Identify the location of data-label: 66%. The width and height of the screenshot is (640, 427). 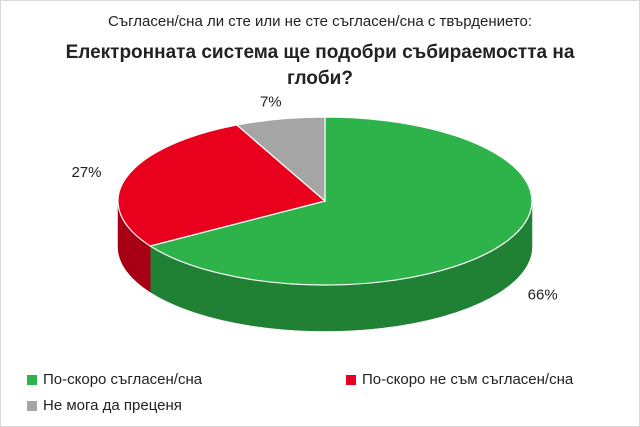
(543, 295).